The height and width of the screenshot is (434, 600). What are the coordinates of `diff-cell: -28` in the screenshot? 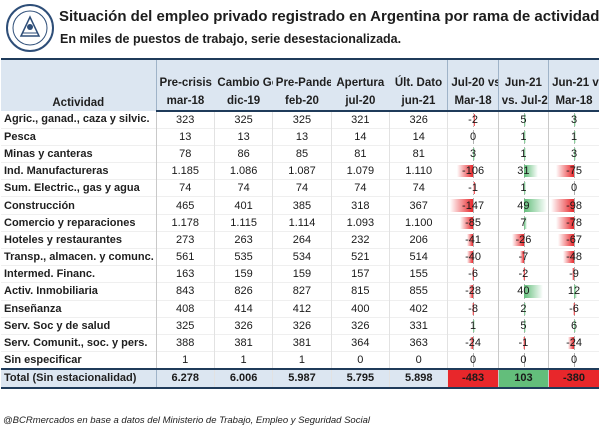 It's located at (473, 291).